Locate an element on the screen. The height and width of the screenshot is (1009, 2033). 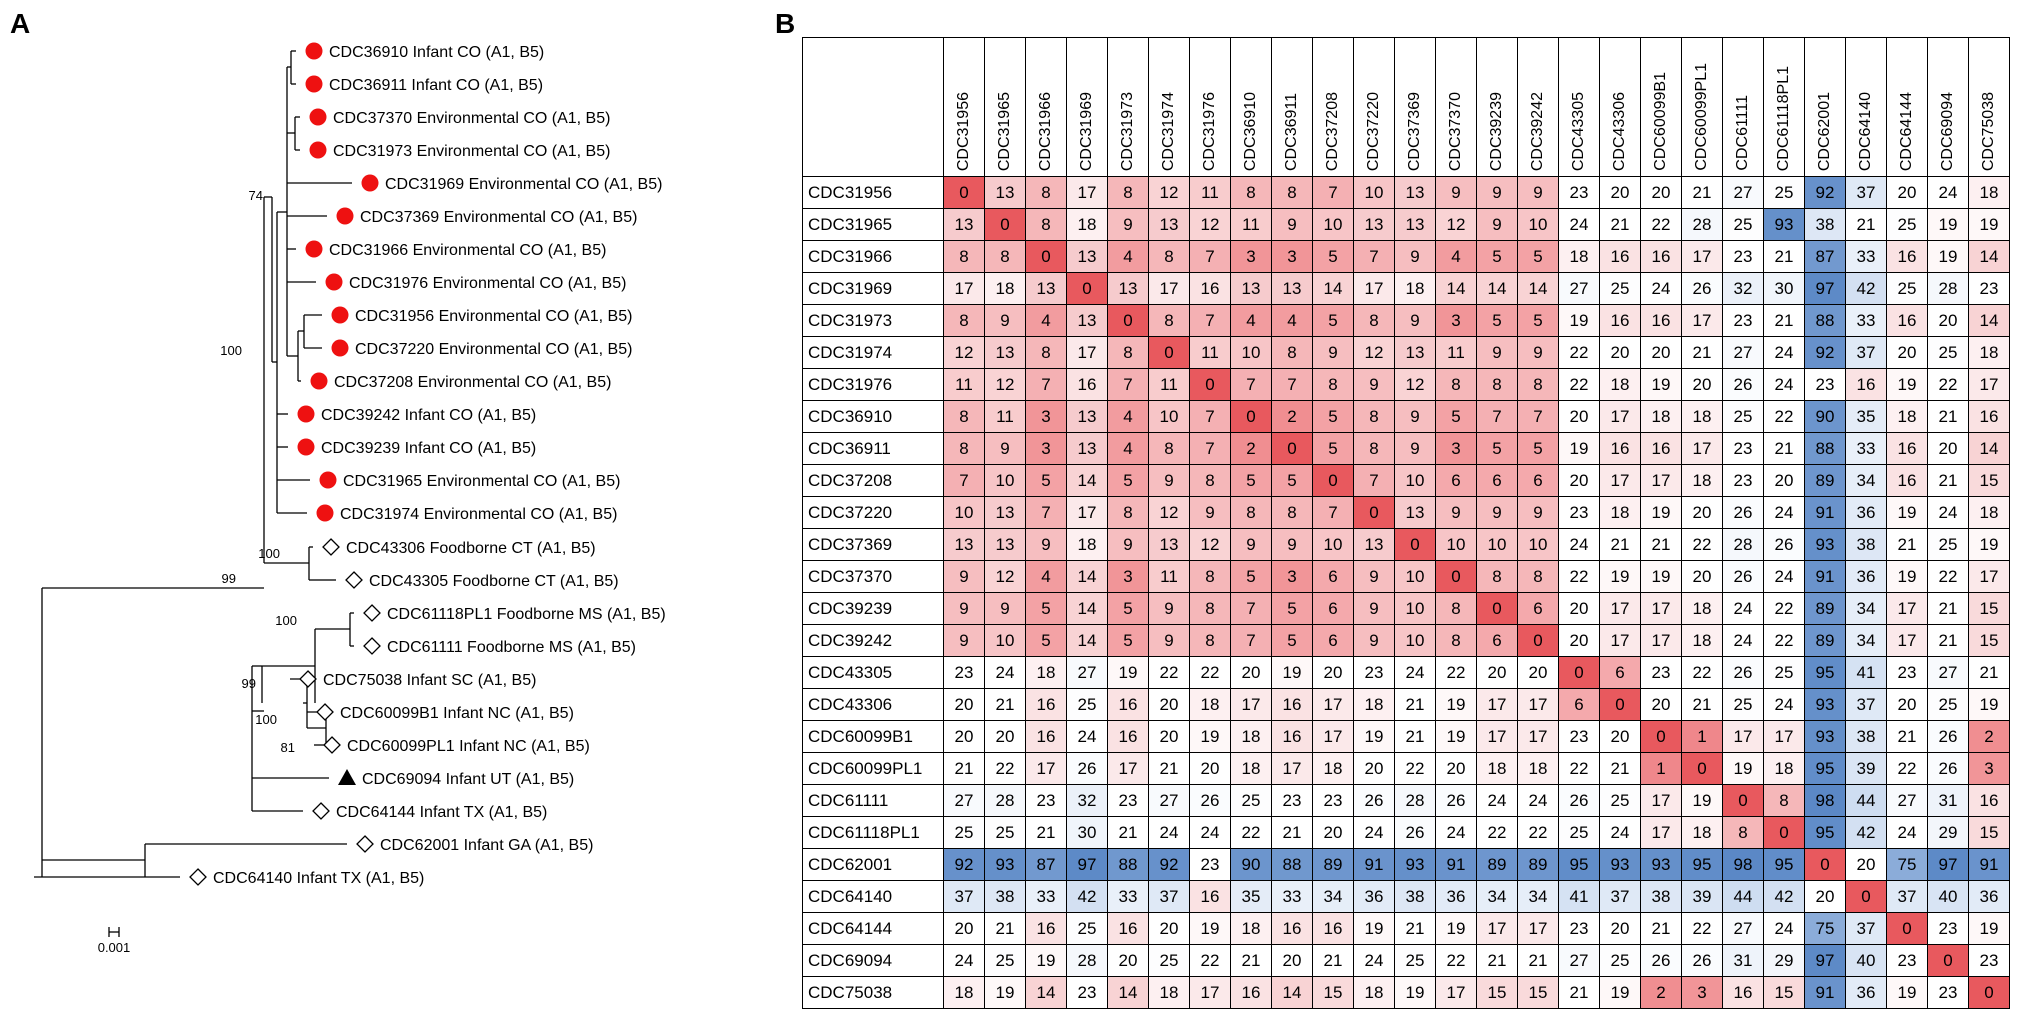
matrix-cell: 31 is located at coordinates (1743, 960).